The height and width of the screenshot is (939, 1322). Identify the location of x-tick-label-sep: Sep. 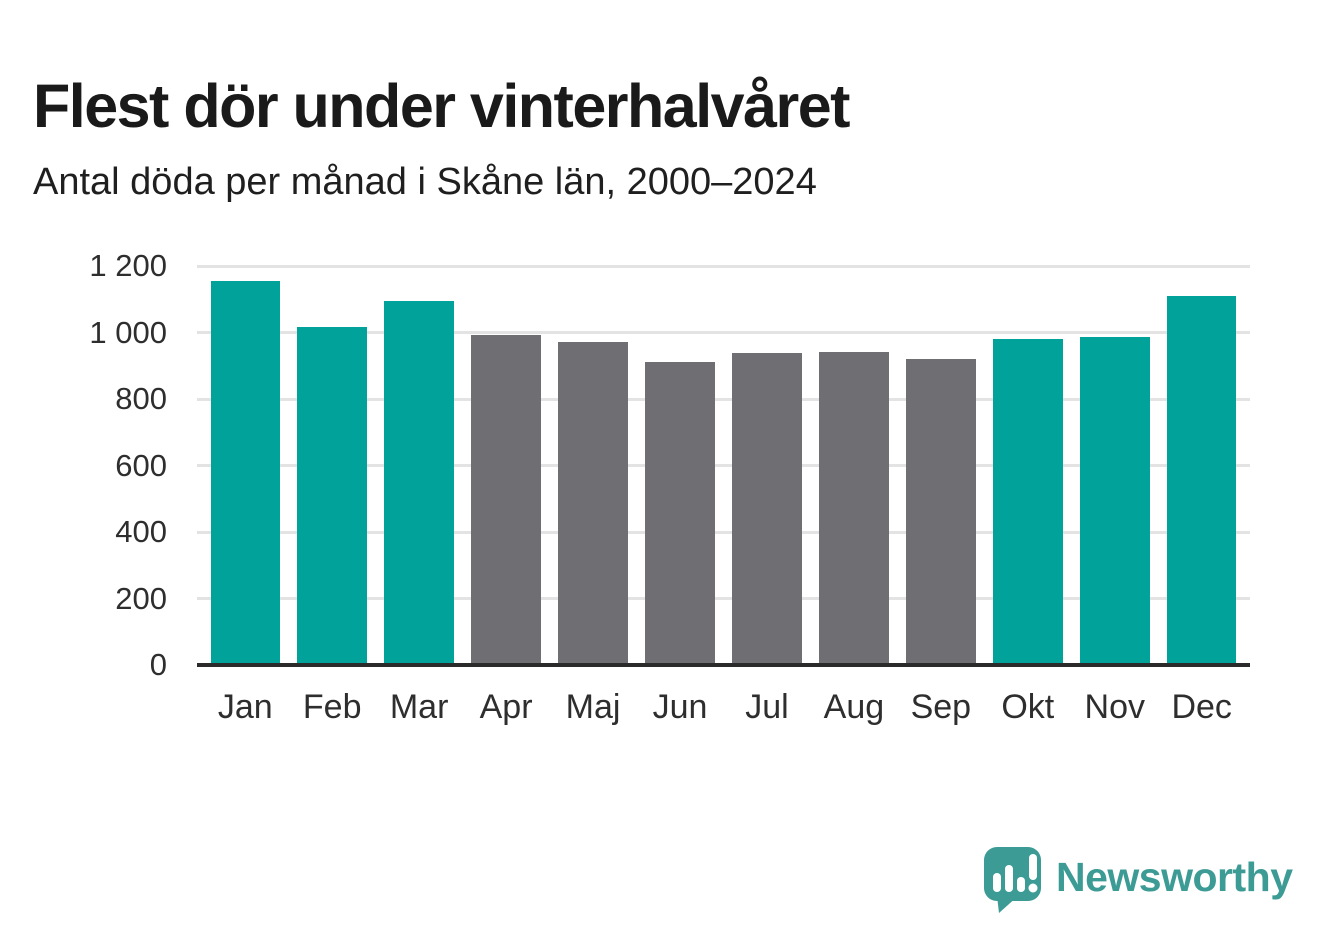
(941, 707).